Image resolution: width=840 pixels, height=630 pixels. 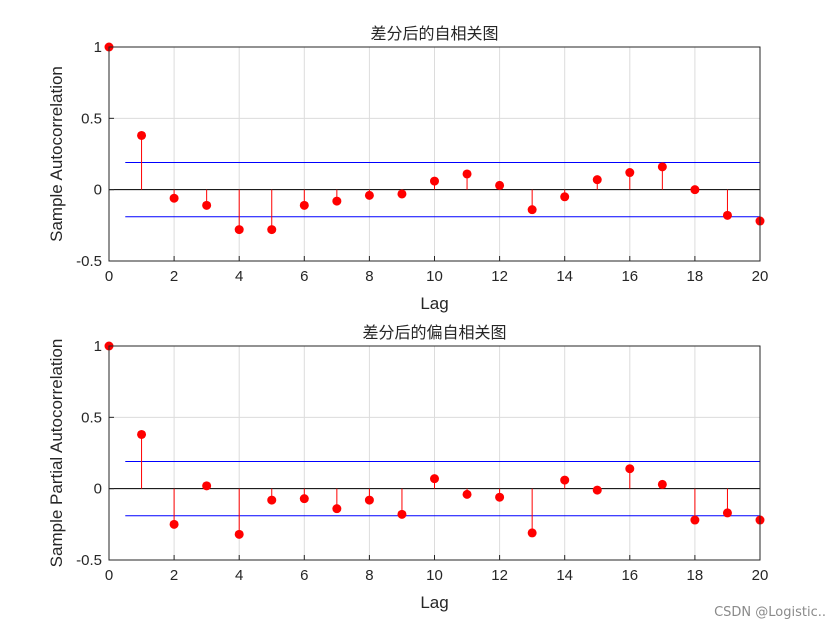 I want to click on chart-title: 差分后的偏自相关图, so click(x=434, y=332).